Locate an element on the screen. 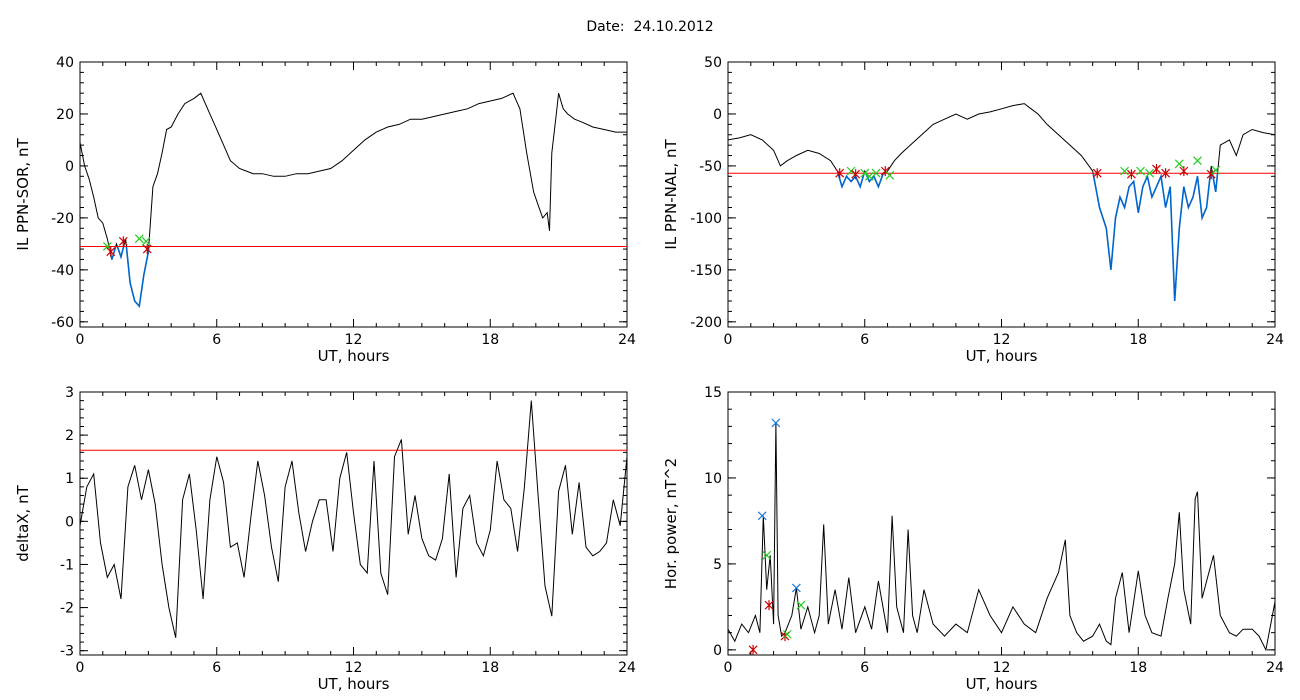 The height and width of the screenshot is (700, 1300). y-tick-label: -2 is located at coordinates (67, 609).